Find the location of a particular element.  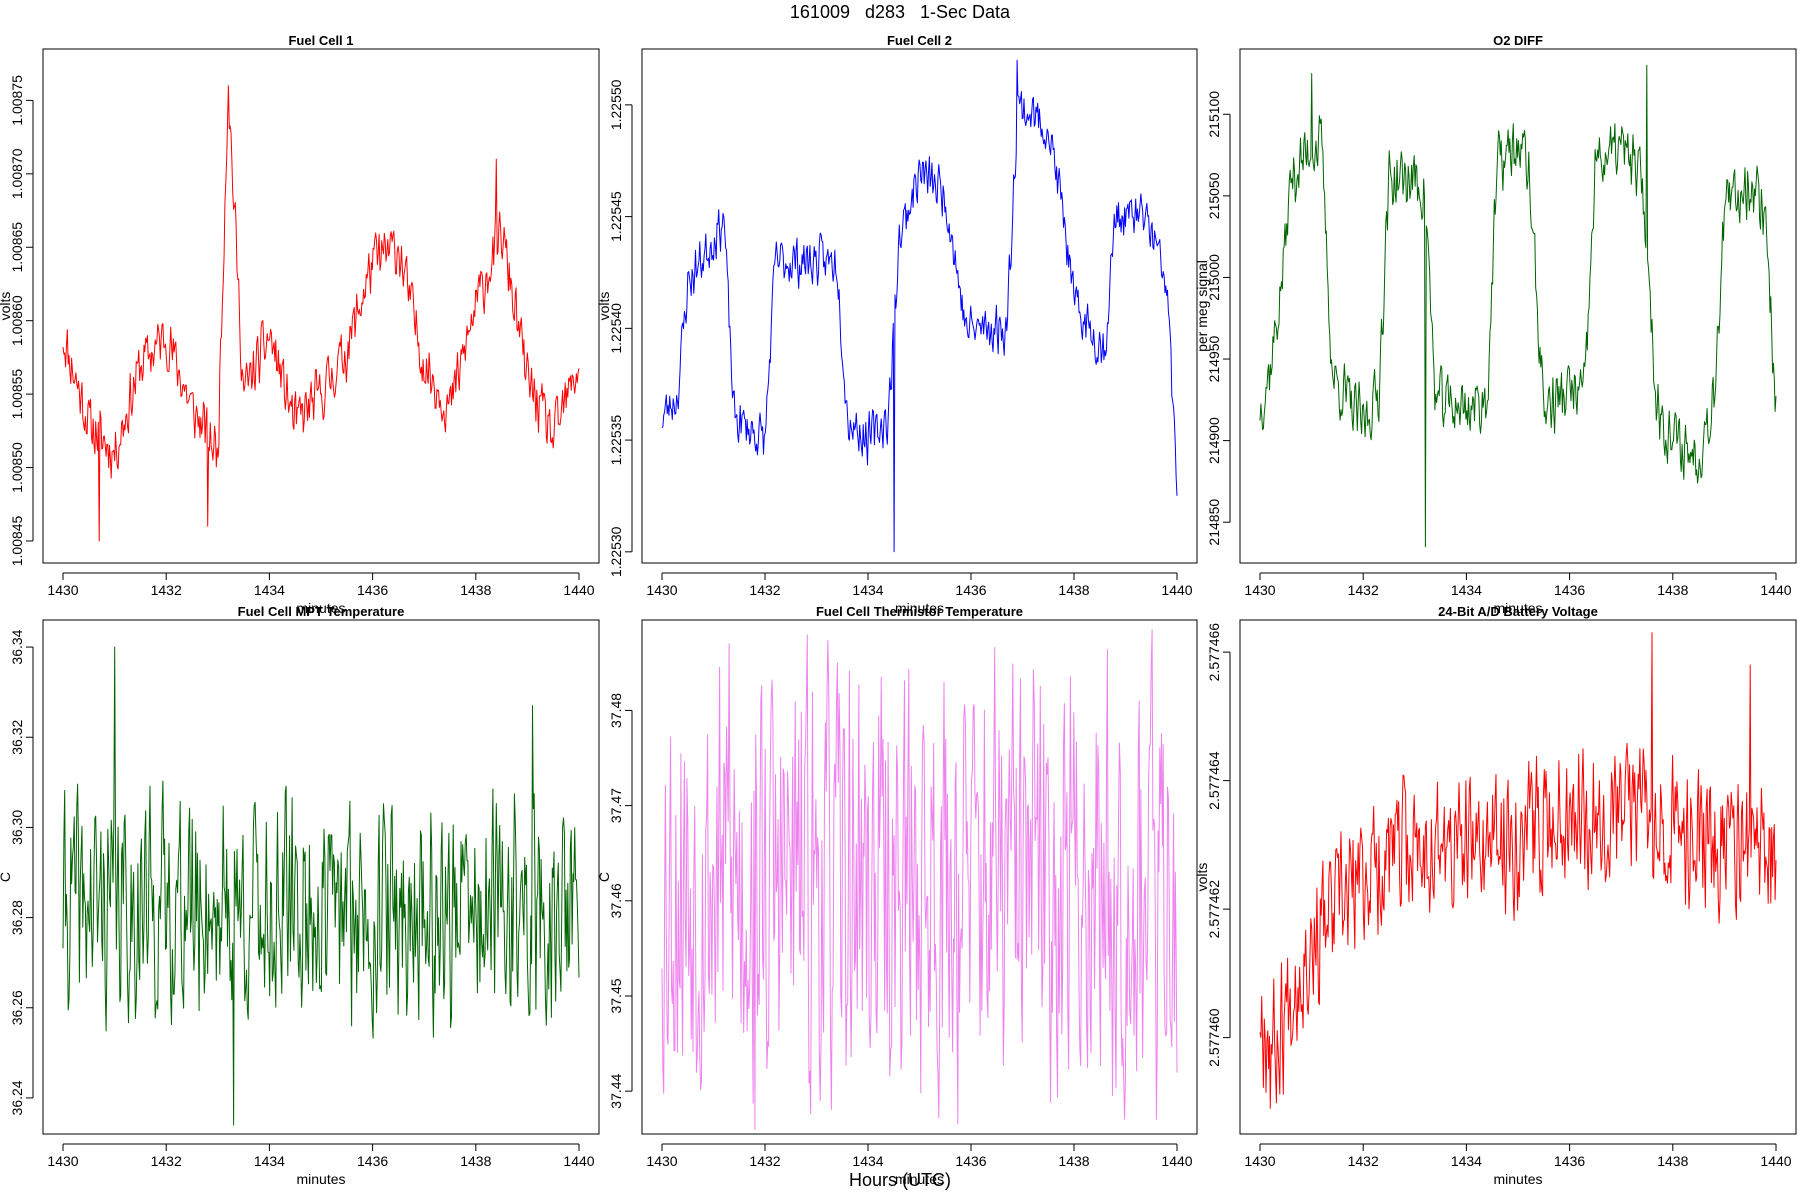

y-axis-label: per meg signal is located at coordinates (1202, 306).